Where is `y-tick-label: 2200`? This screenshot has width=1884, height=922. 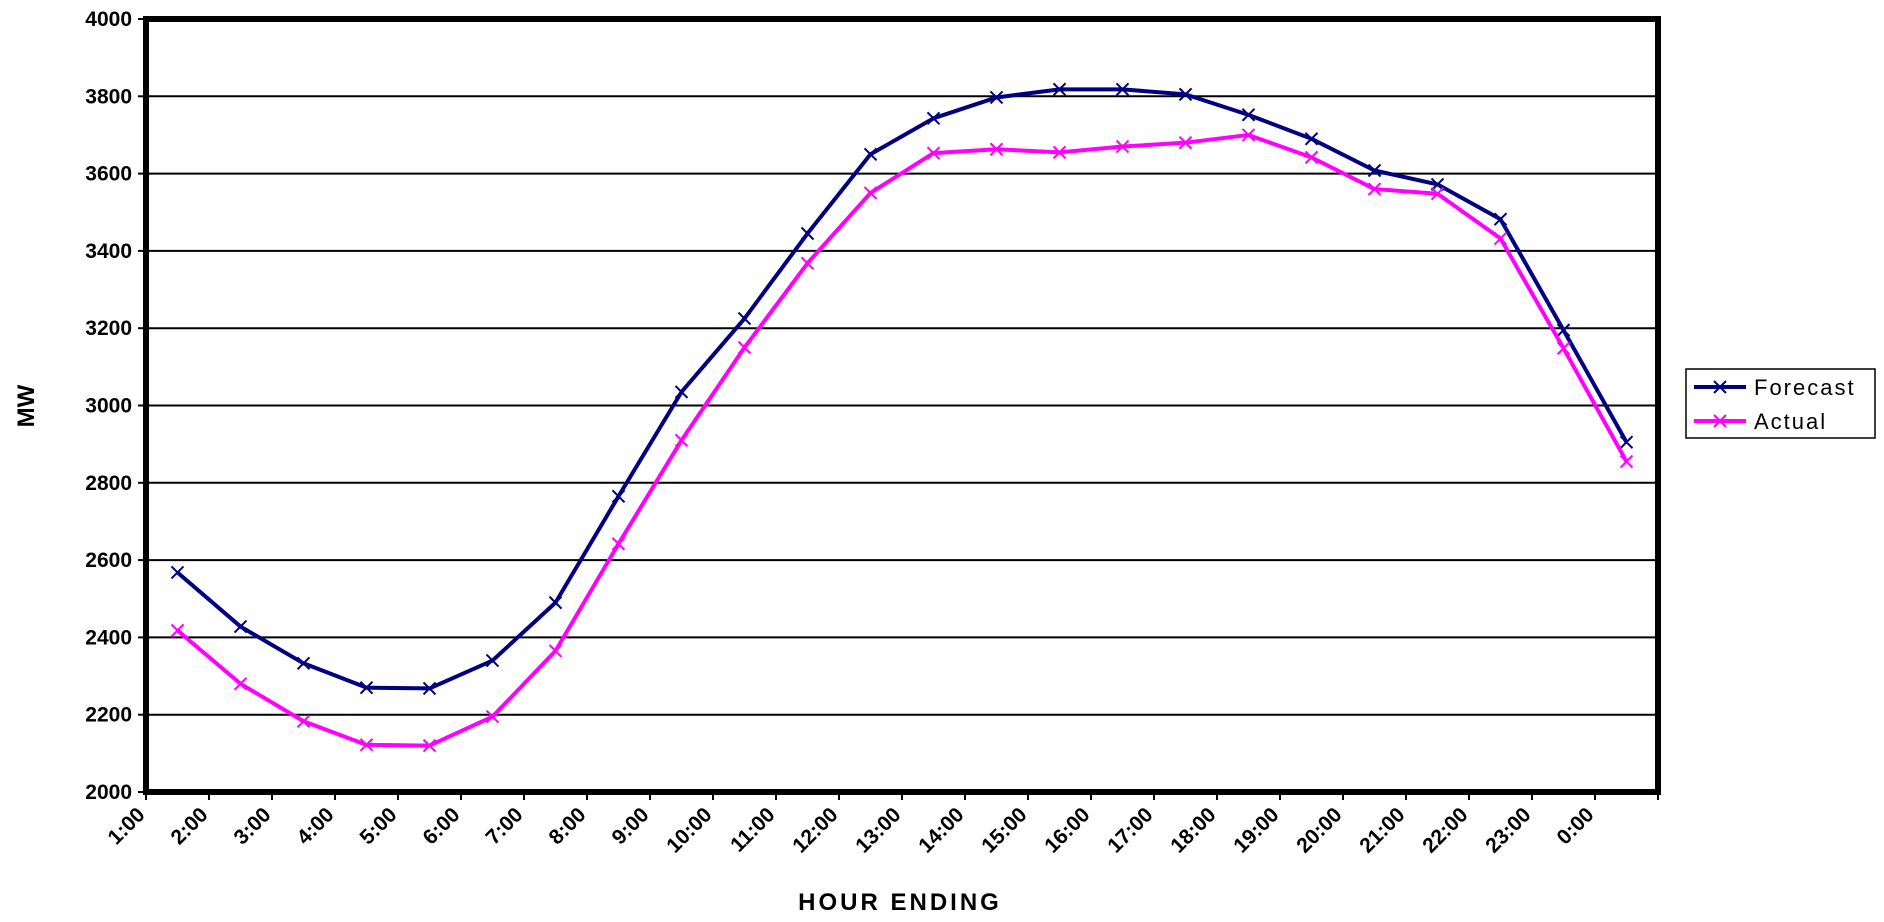
y-tick-label: 2200 is located at coordinates (108, 715).